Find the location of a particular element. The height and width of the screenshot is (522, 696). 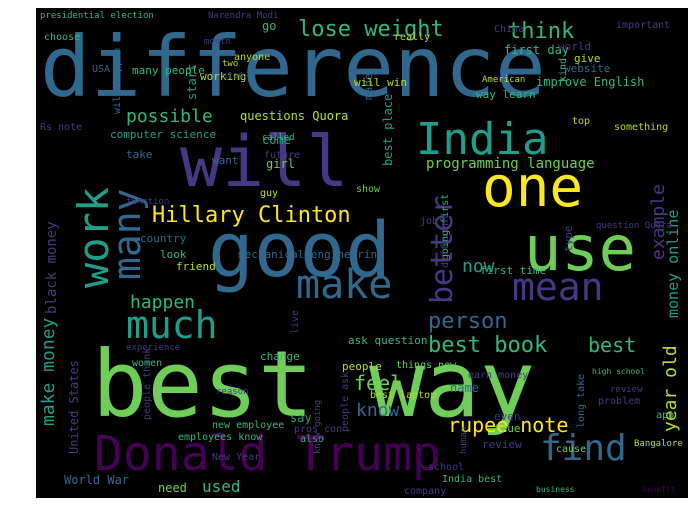

cloud-word: rupee note is located at coordinates (508, 425).